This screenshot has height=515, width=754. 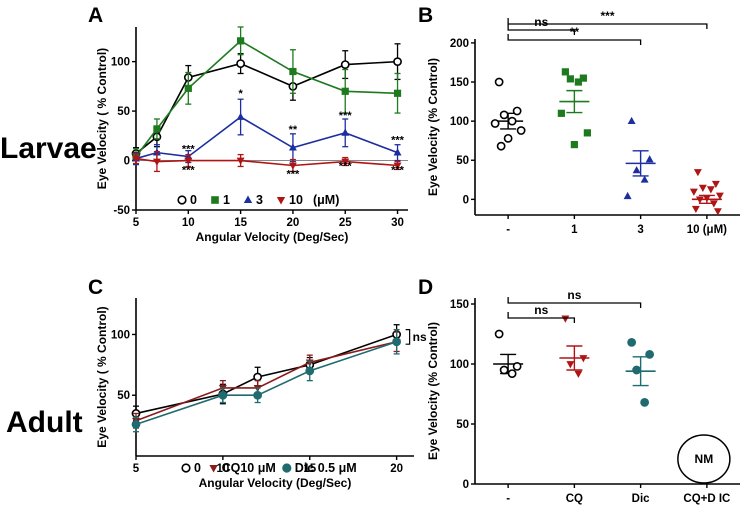 I want to click on panel-d-category-label: -, so click(x=508, y=499).